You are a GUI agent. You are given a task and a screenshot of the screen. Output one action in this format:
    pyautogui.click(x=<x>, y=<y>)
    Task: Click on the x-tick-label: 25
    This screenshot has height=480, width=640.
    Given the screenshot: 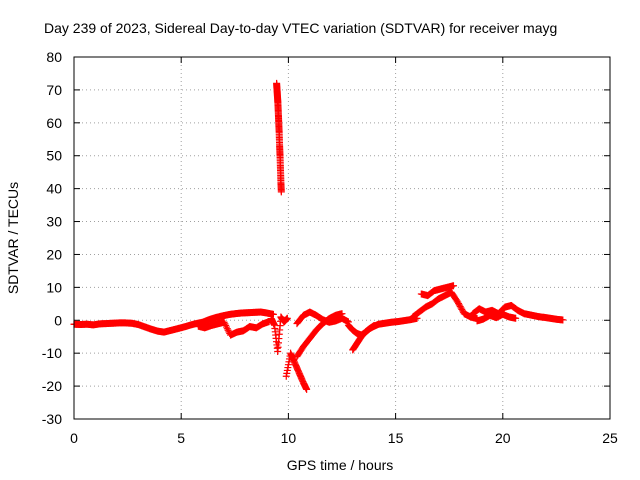 What is the action you would take?
    pyautogui.click(x=610, y=438)
    